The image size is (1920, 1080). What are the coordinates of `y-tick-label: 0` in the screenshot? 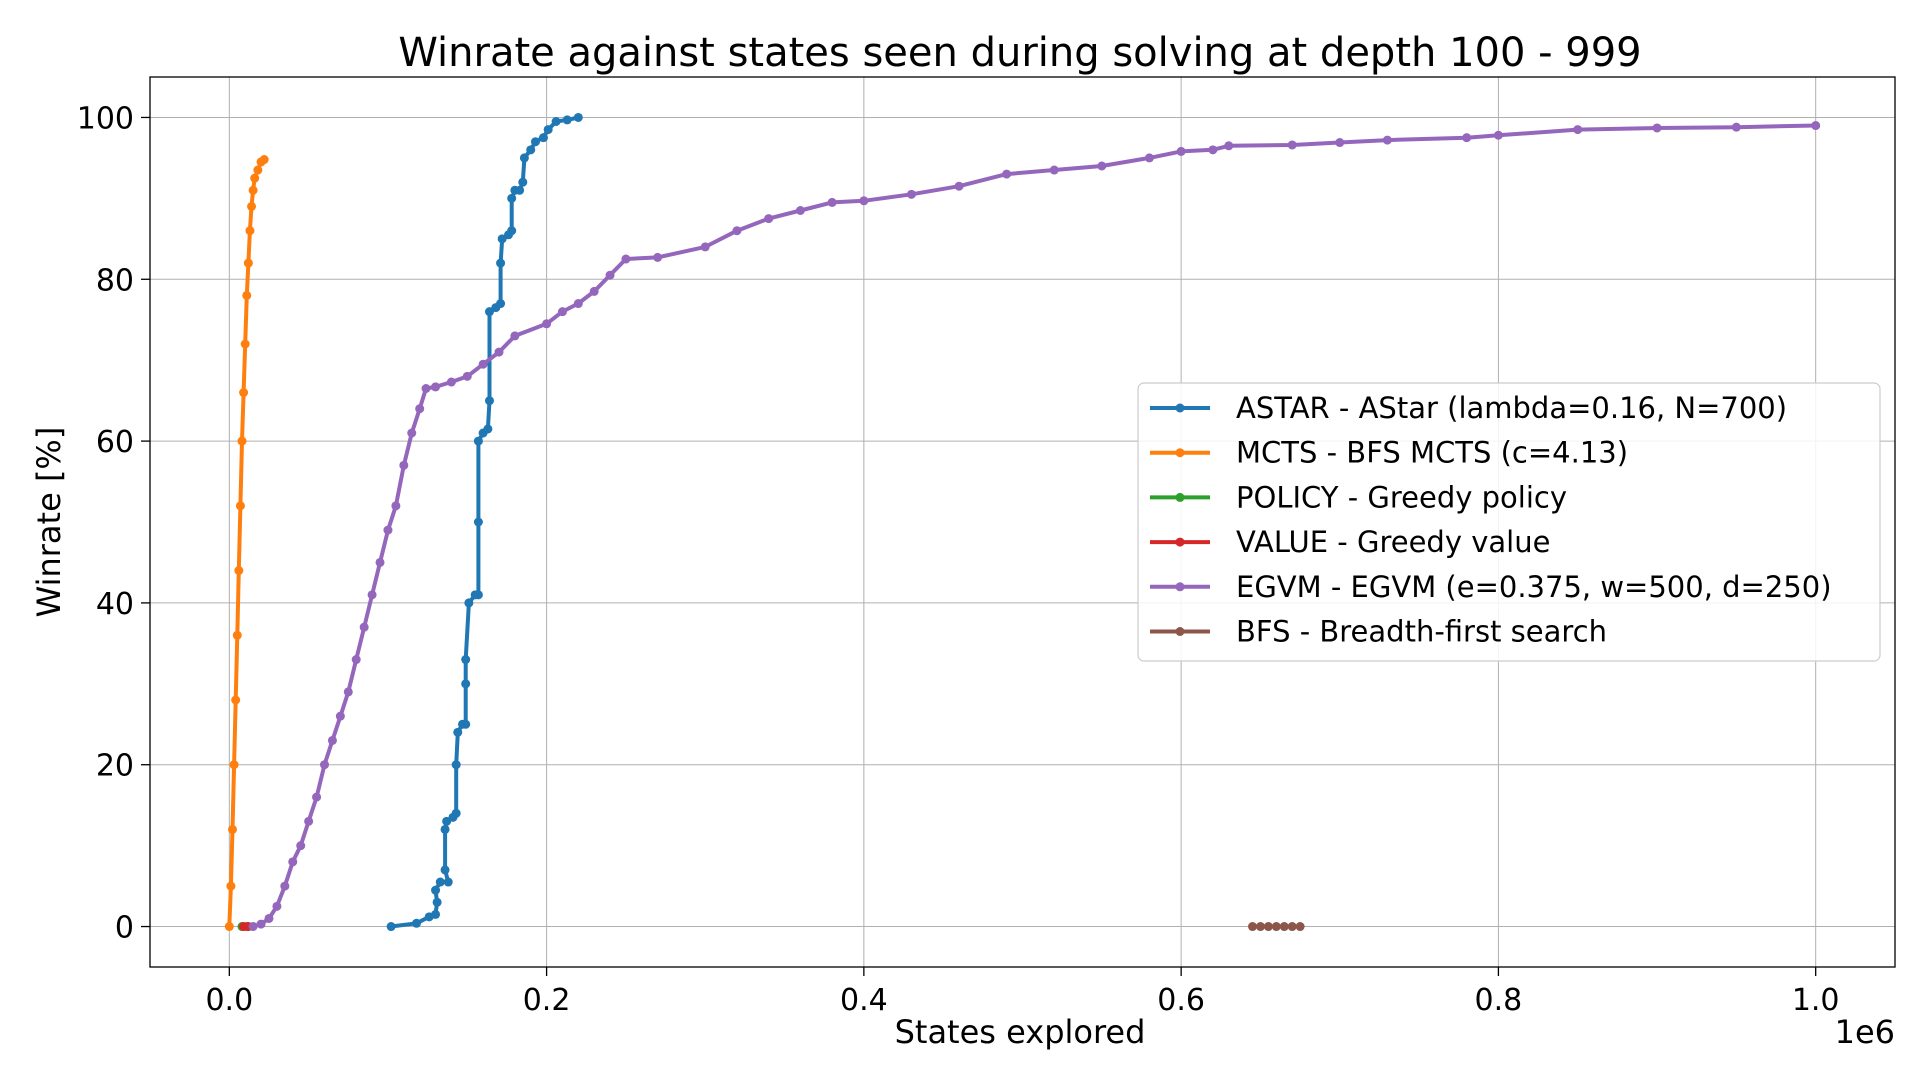 It's located at (124, 928).